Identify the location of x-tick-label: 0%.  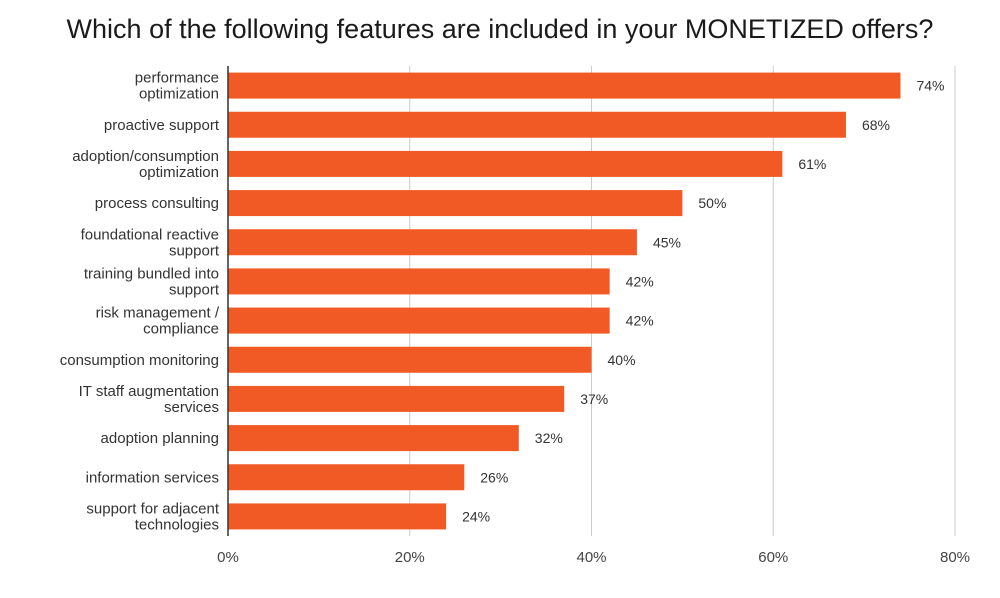
(228, 557).